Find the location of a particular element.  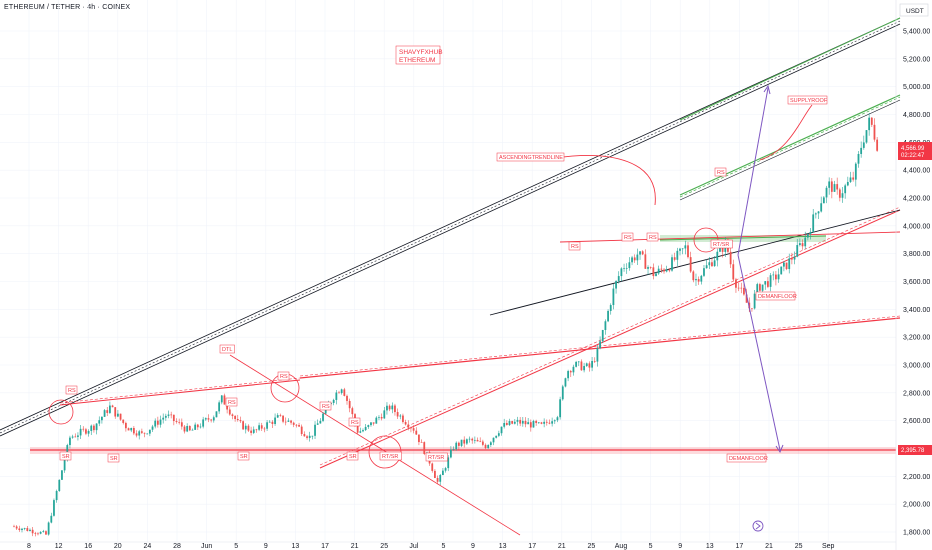

price-tick-label: 2,000.00 is located at coordinates (916, 505).